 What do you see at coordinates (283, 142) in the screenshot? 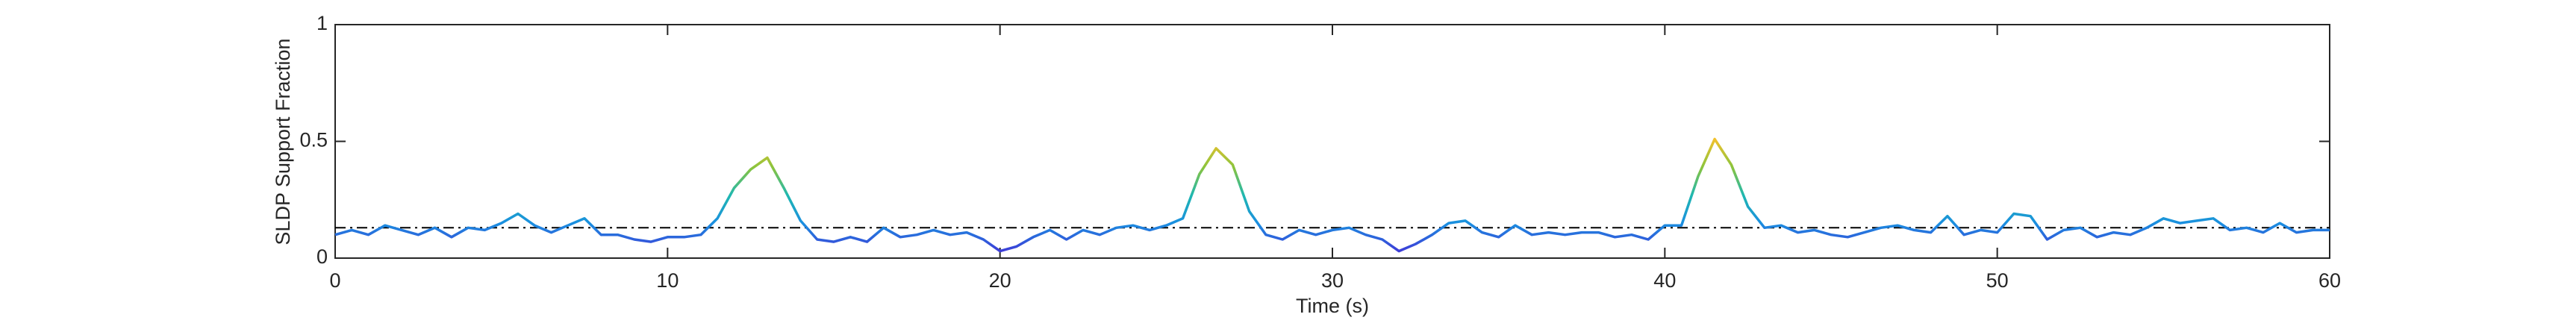
I see `y-axis-label: SLDP Support Fraction` at bounding box center [283, 142].